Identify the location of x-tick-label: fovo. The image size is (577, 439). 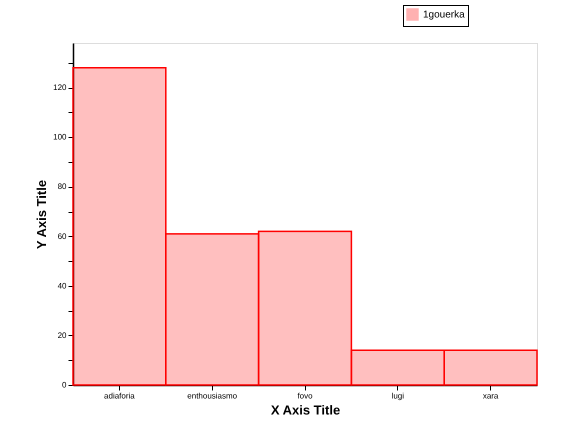
(305, 396).